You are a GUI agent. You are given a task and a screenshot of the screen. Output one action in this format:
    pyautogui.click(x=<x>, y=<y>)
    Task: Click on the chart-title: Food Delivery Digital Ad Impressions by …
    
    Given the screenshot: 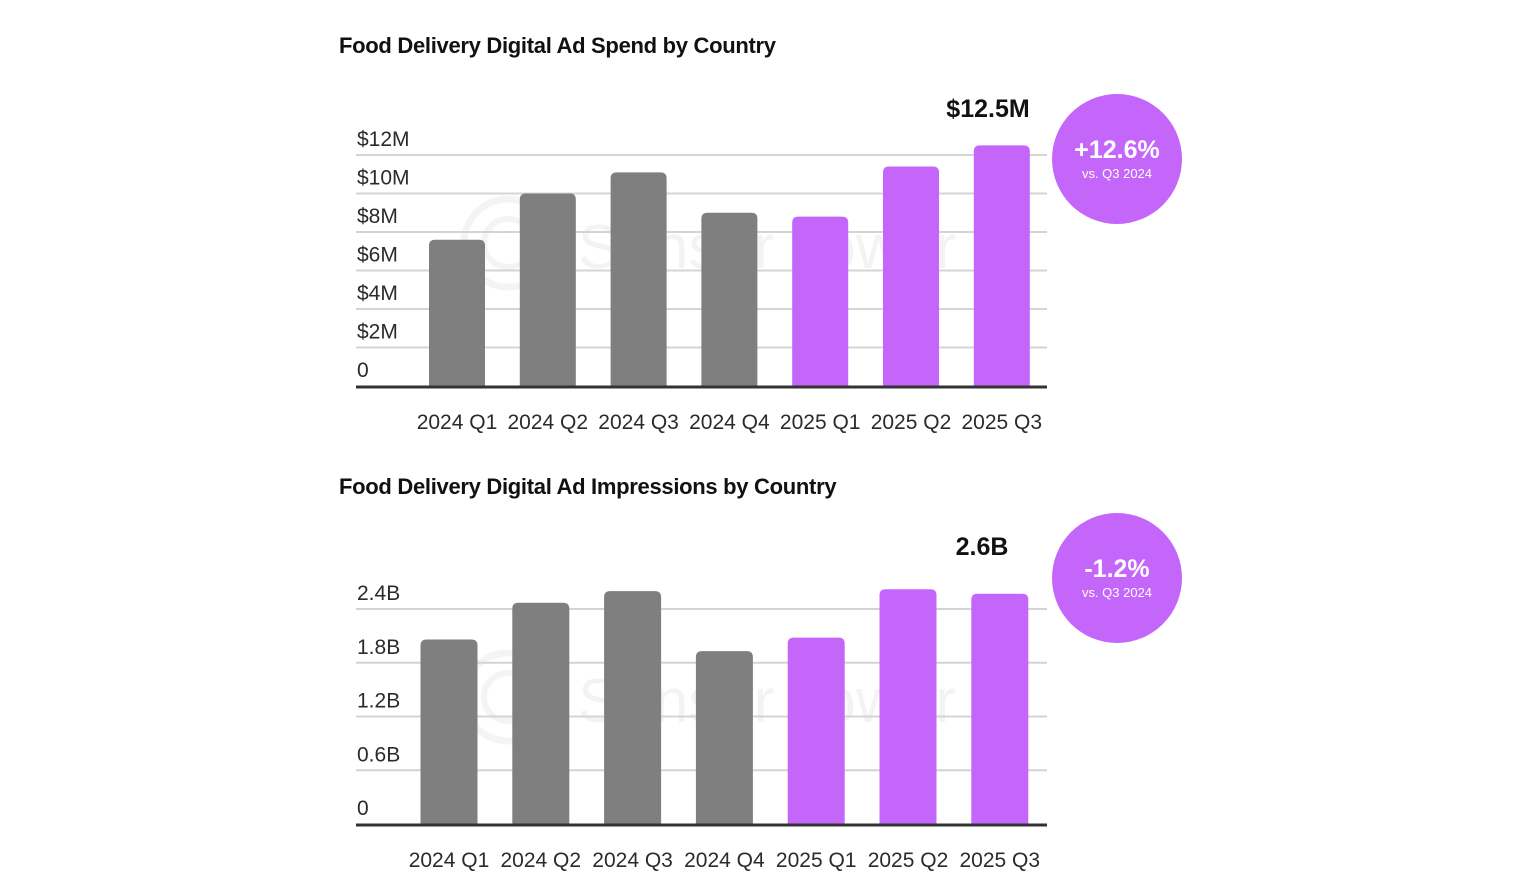 What is the action you would take?
    pyautogui.click(x=588, y=486)
    